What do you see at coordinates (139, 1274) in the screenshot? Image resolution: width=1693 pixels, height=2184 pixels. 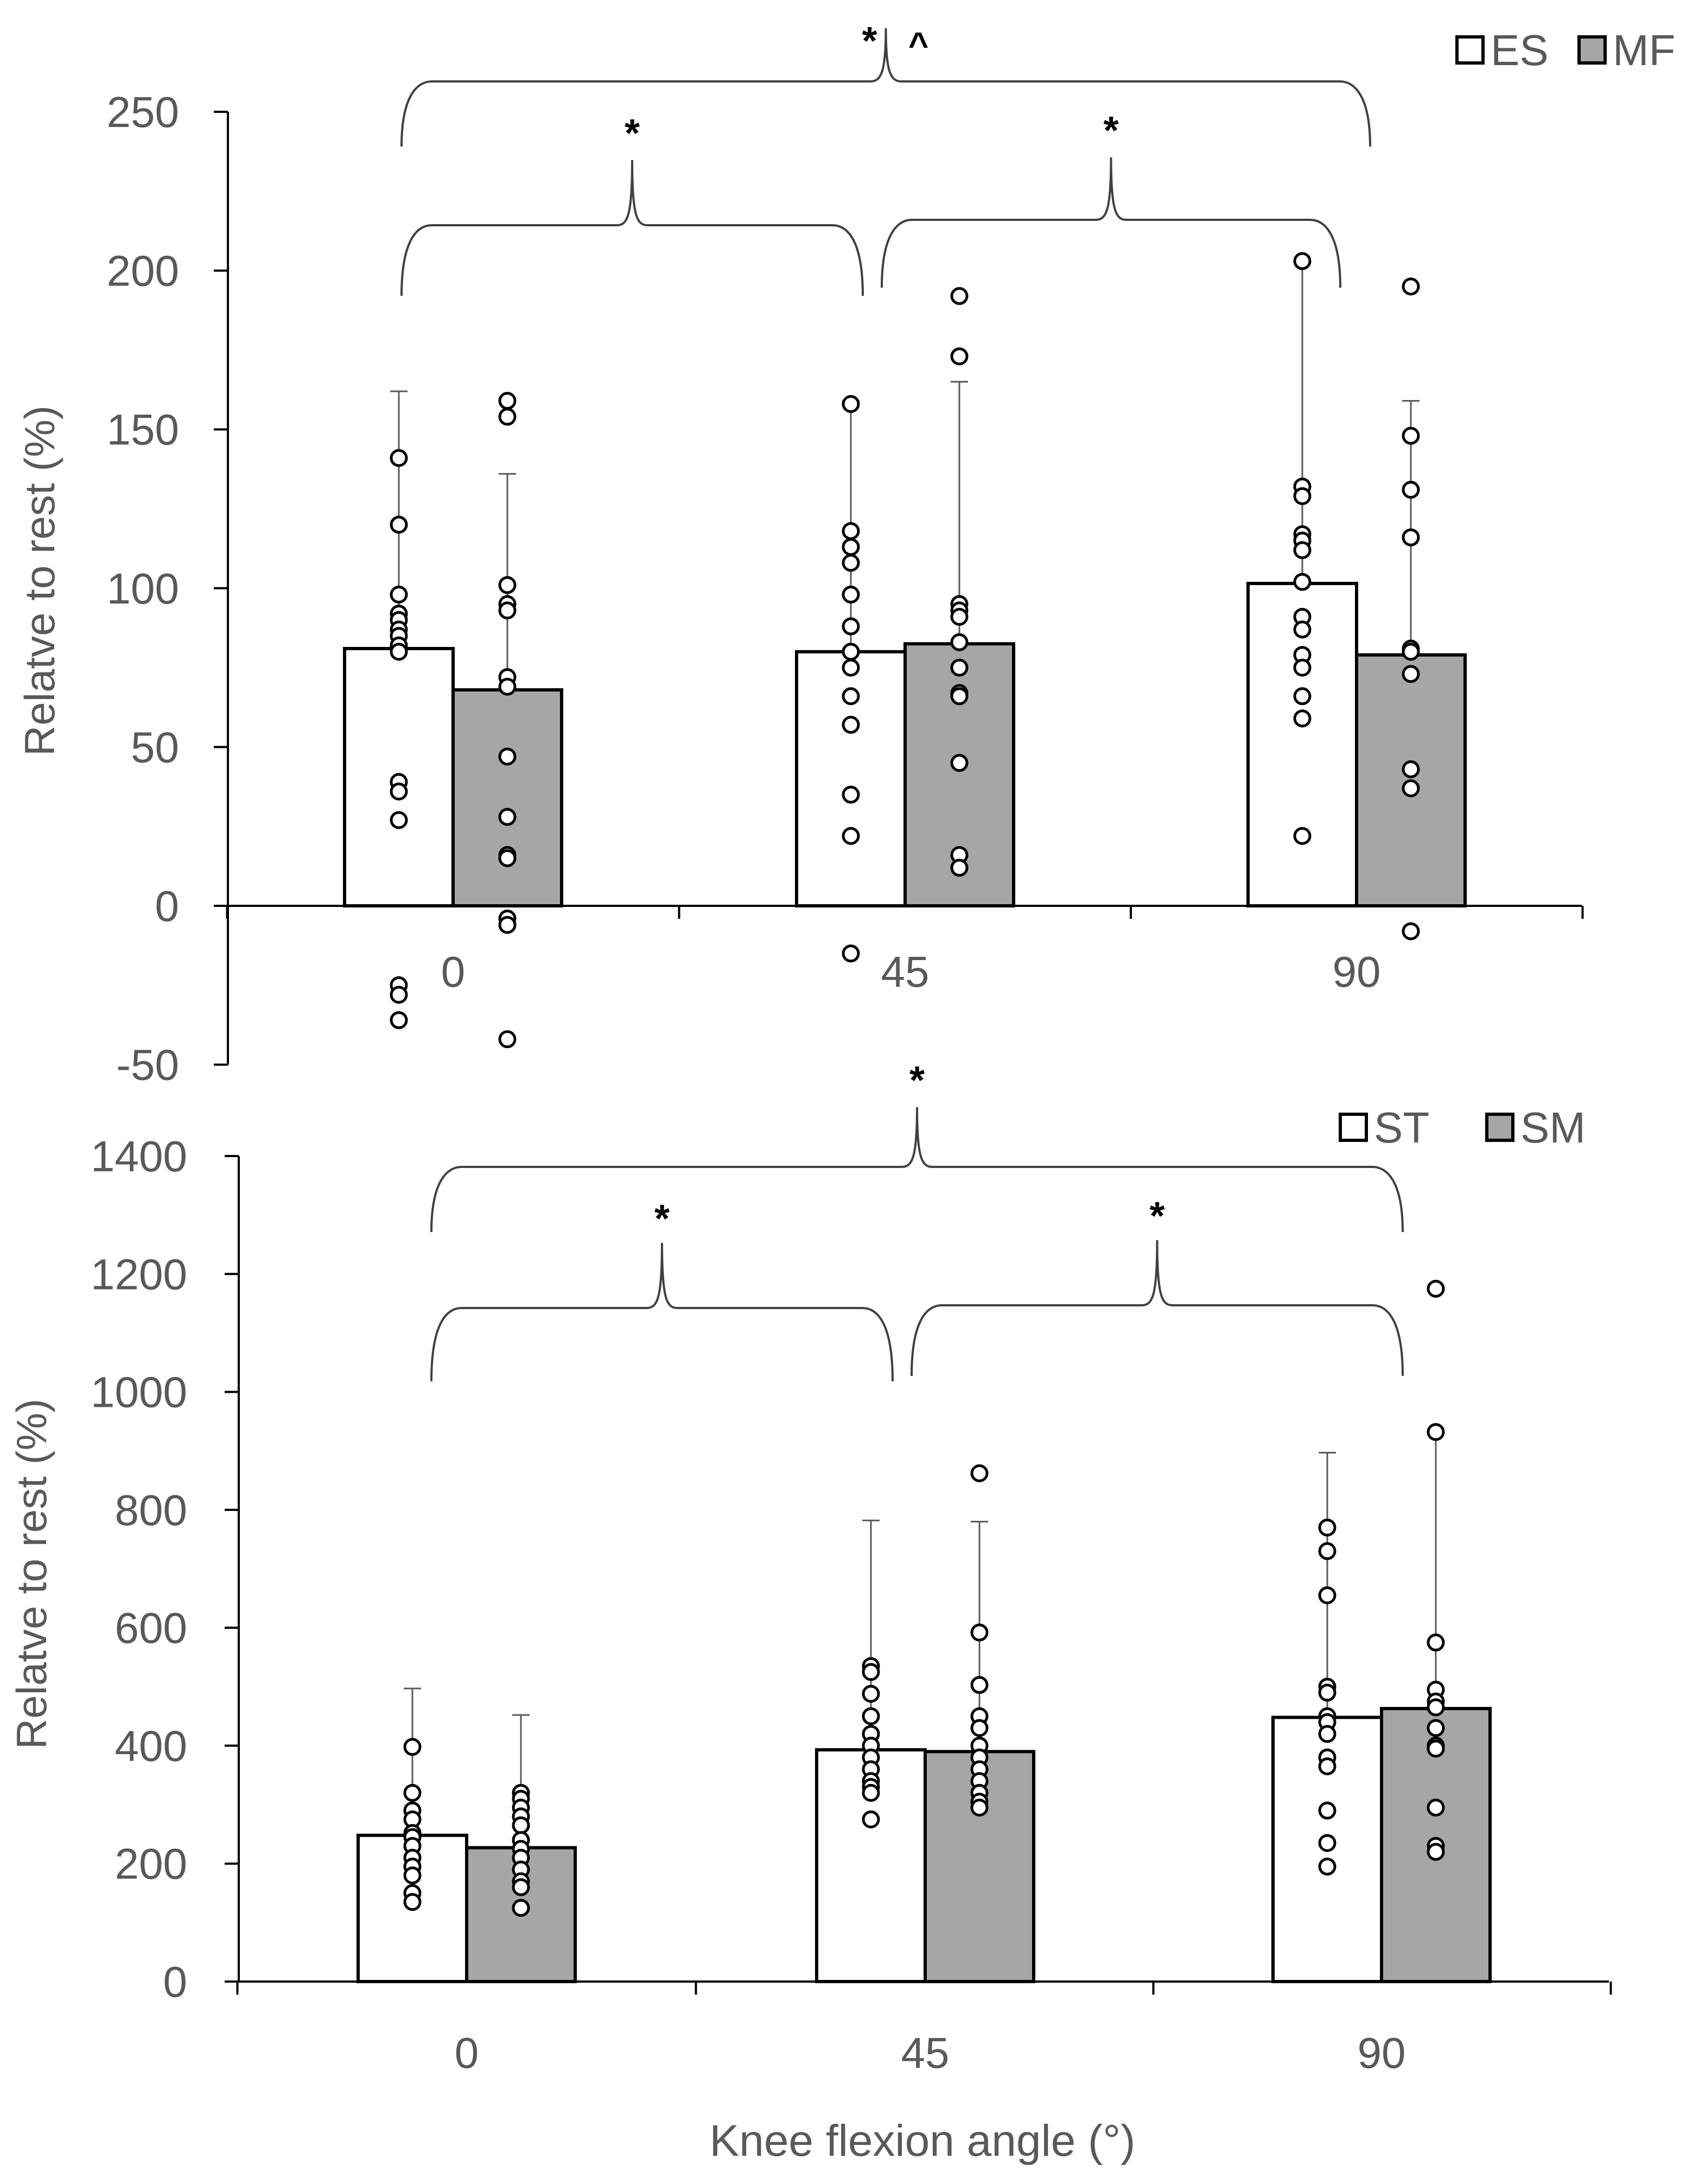 I see `y-tick-label: 1200` at bounding box center [139, 1274].